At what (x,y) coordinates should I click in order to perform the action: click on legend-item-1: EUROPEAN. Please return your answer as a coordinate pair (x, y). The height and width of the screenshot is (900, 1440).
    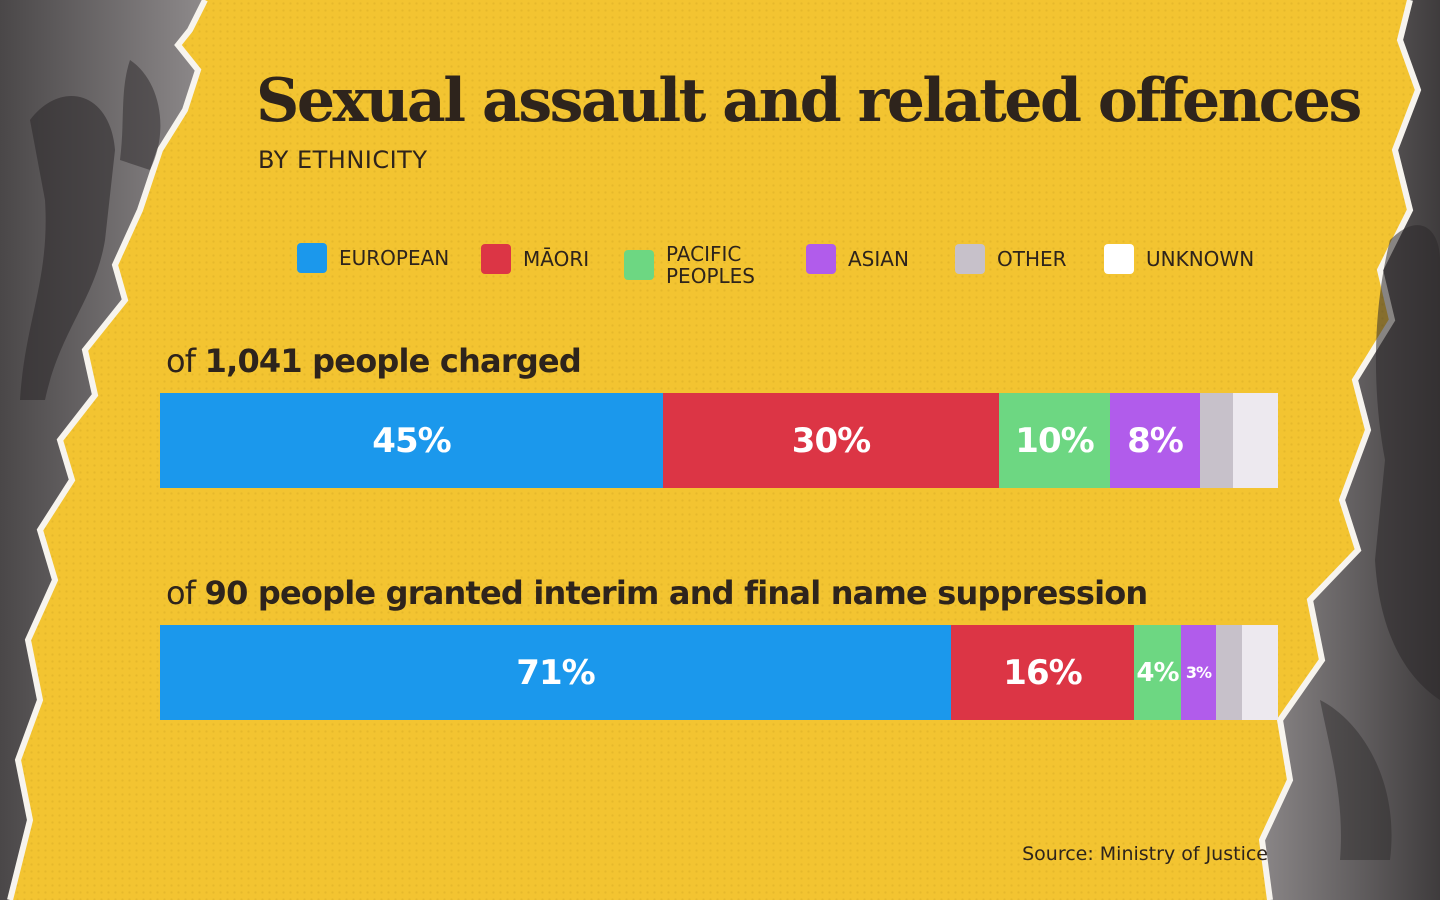
    Looking at the image, I should click on (373, 258).